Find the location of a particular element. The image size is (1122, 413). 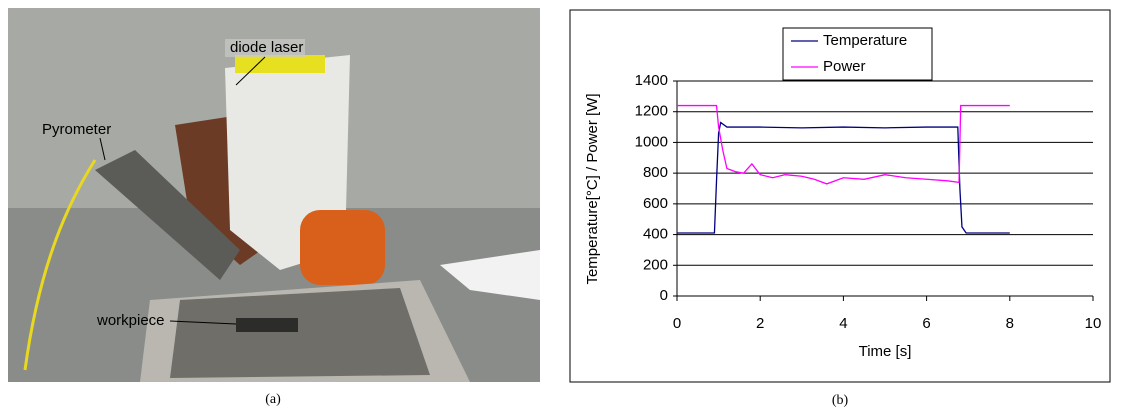

y-tick-label: 1200 is located at coordinates (651, 111).